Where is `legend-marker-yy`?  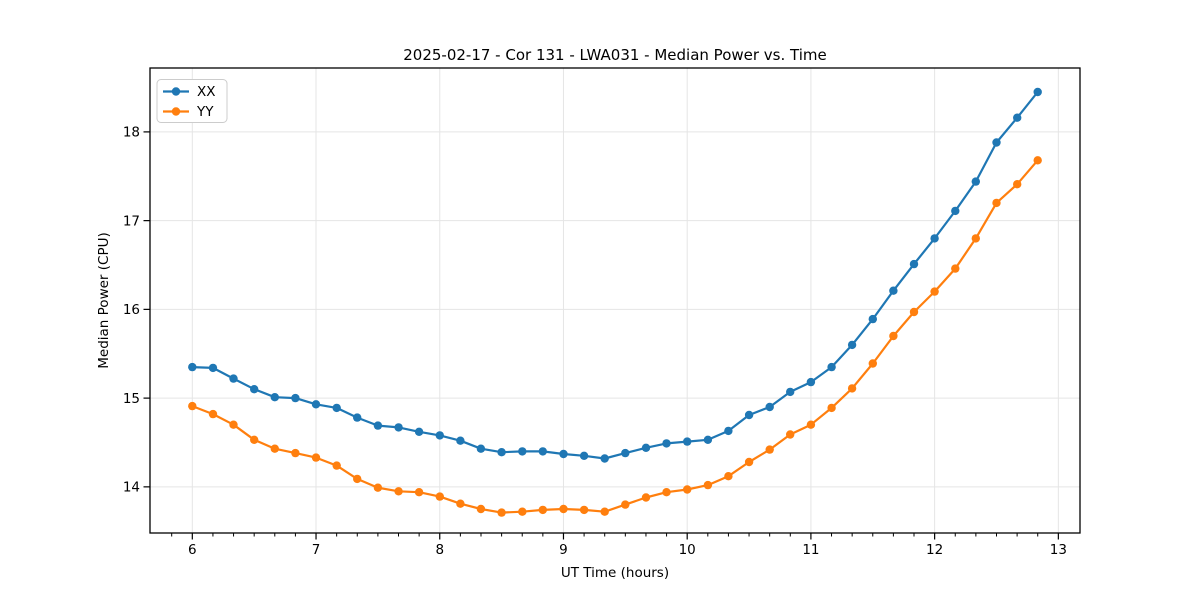
legend-marker-yy is located at coordinates (176, 111).